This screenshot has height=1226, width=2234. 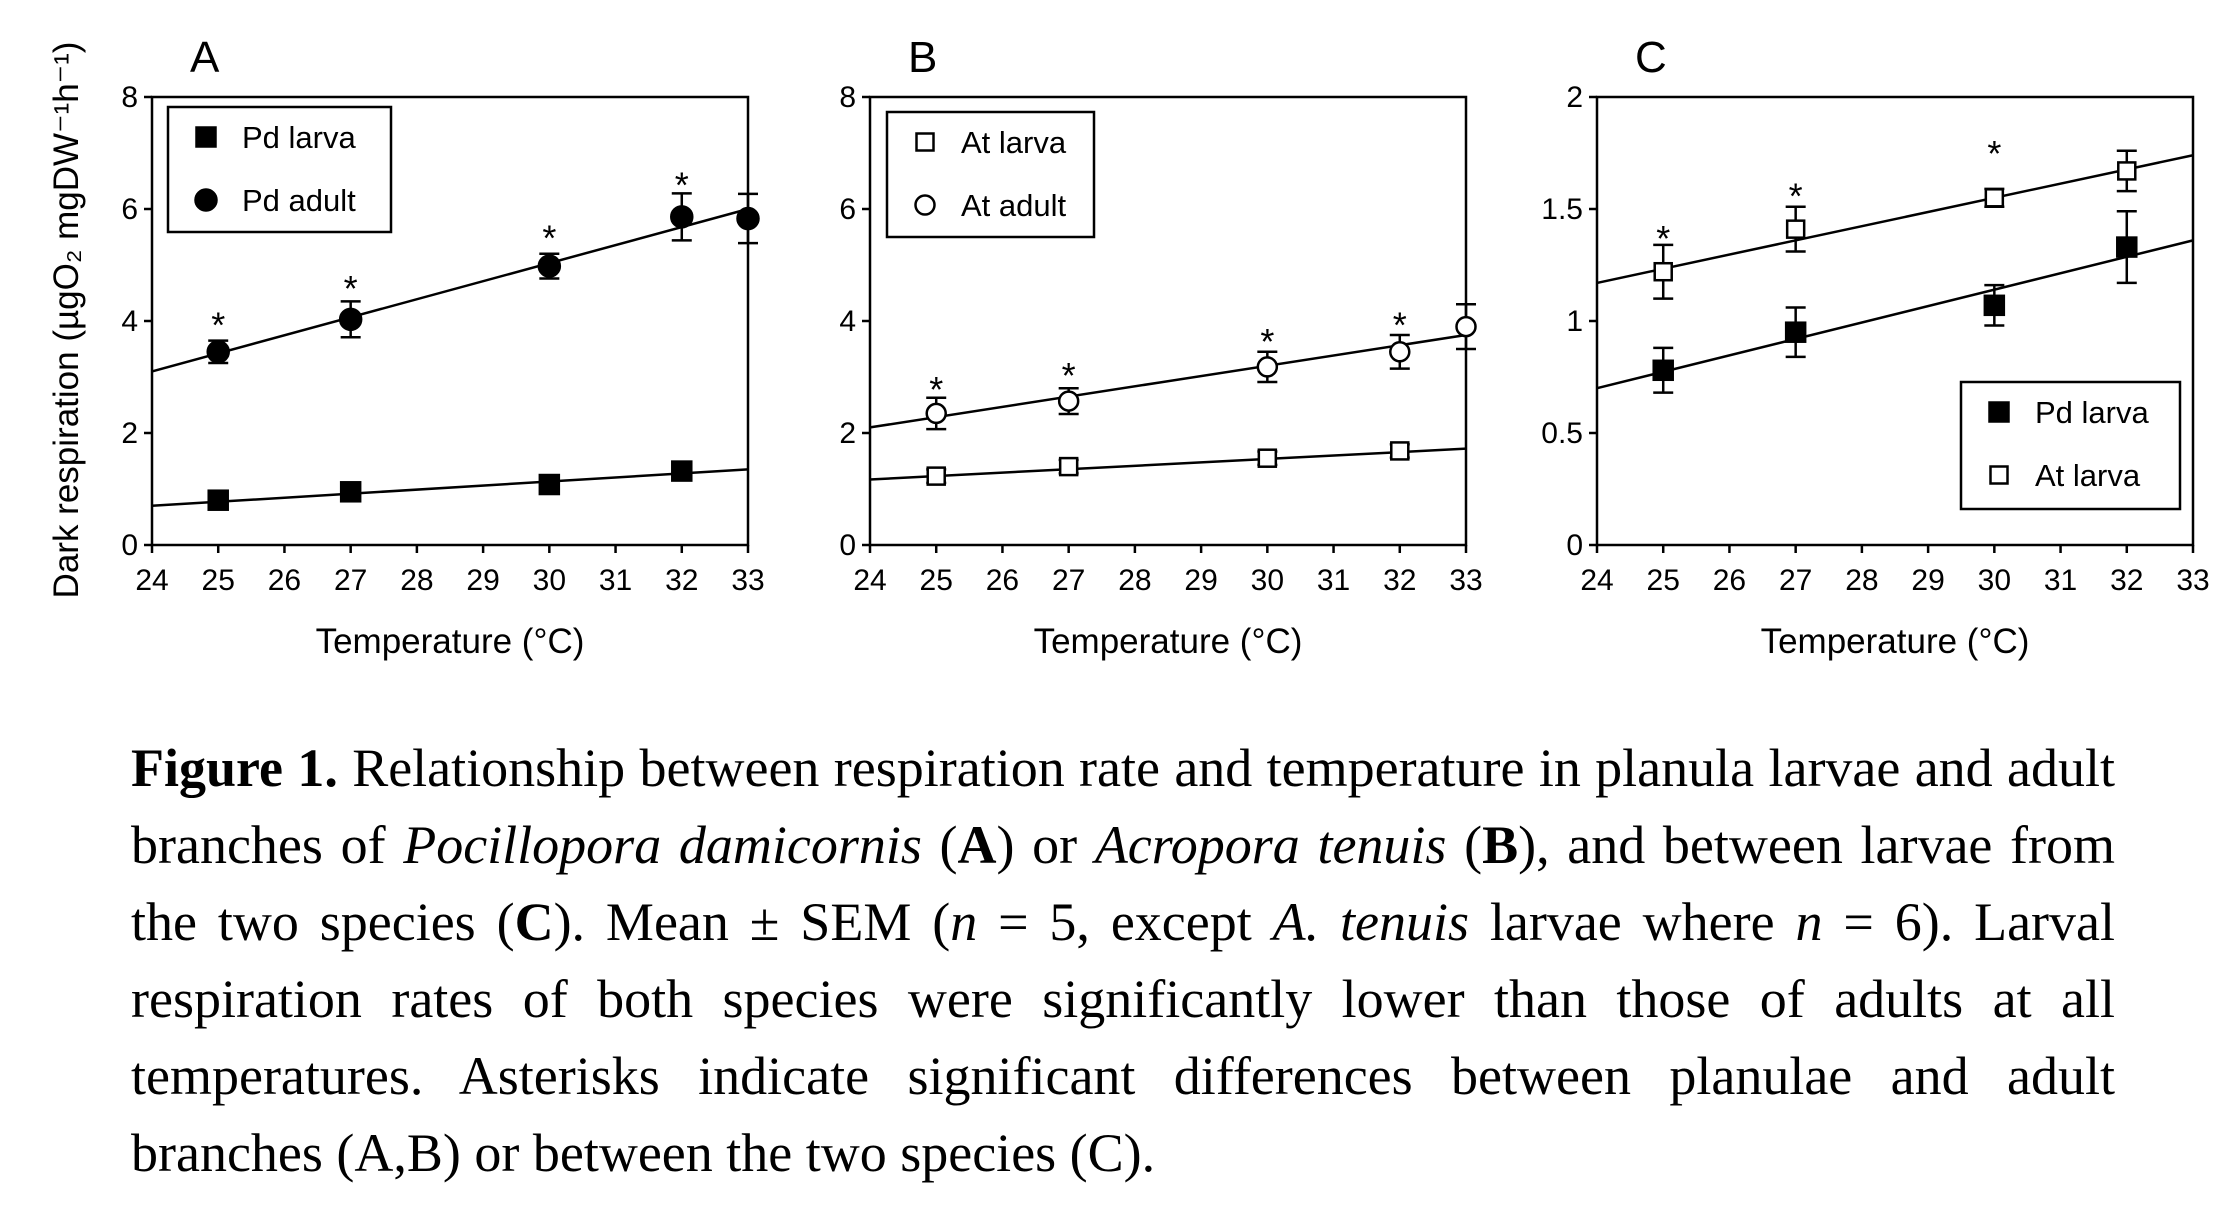 What do you see at coordinates (1370, 922) in the screenshot?
I see `caption-species-short: A. tenuis` at bounding box center [1370, 922].